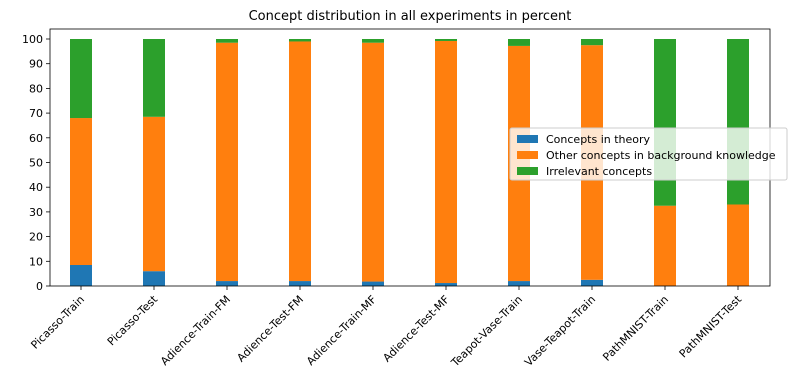 Image resolution: width=788 pixels, height=375 pixels. Describe the element at coordinates (36, 187) in the screenshot. I see `y-tick-label: 40` at that location.